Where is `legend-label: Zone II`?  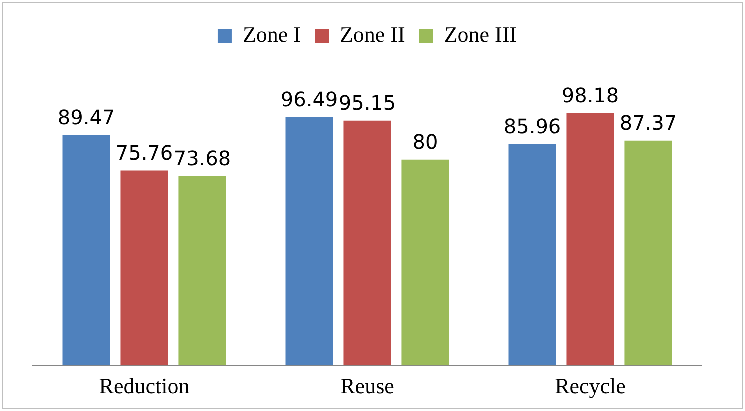 legend-label: Zone II is located at coordinates (373, 34).